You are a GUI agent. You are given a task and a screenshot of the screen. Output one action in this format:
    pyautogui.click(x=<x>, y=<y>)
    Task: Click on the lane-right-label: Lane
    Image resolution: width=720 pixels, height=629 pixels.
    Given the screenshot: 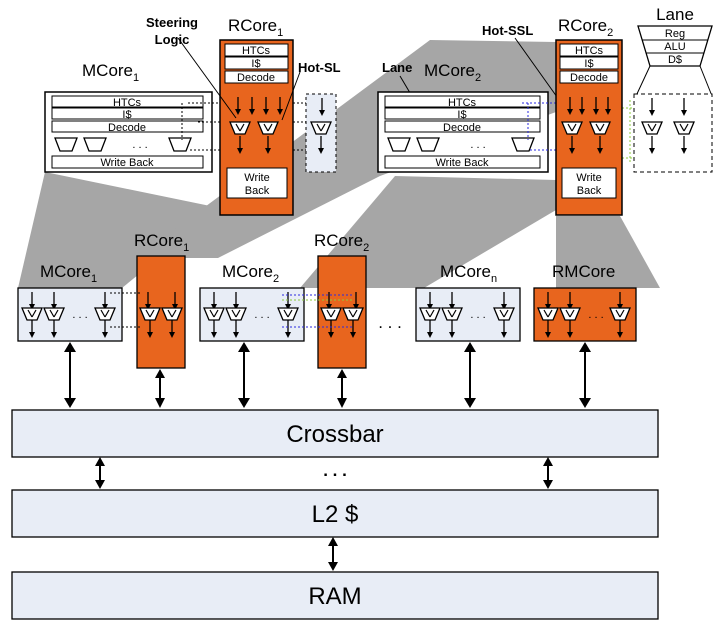 What is the action you would take?
    pyautogui.click(x=675, y=14)
    